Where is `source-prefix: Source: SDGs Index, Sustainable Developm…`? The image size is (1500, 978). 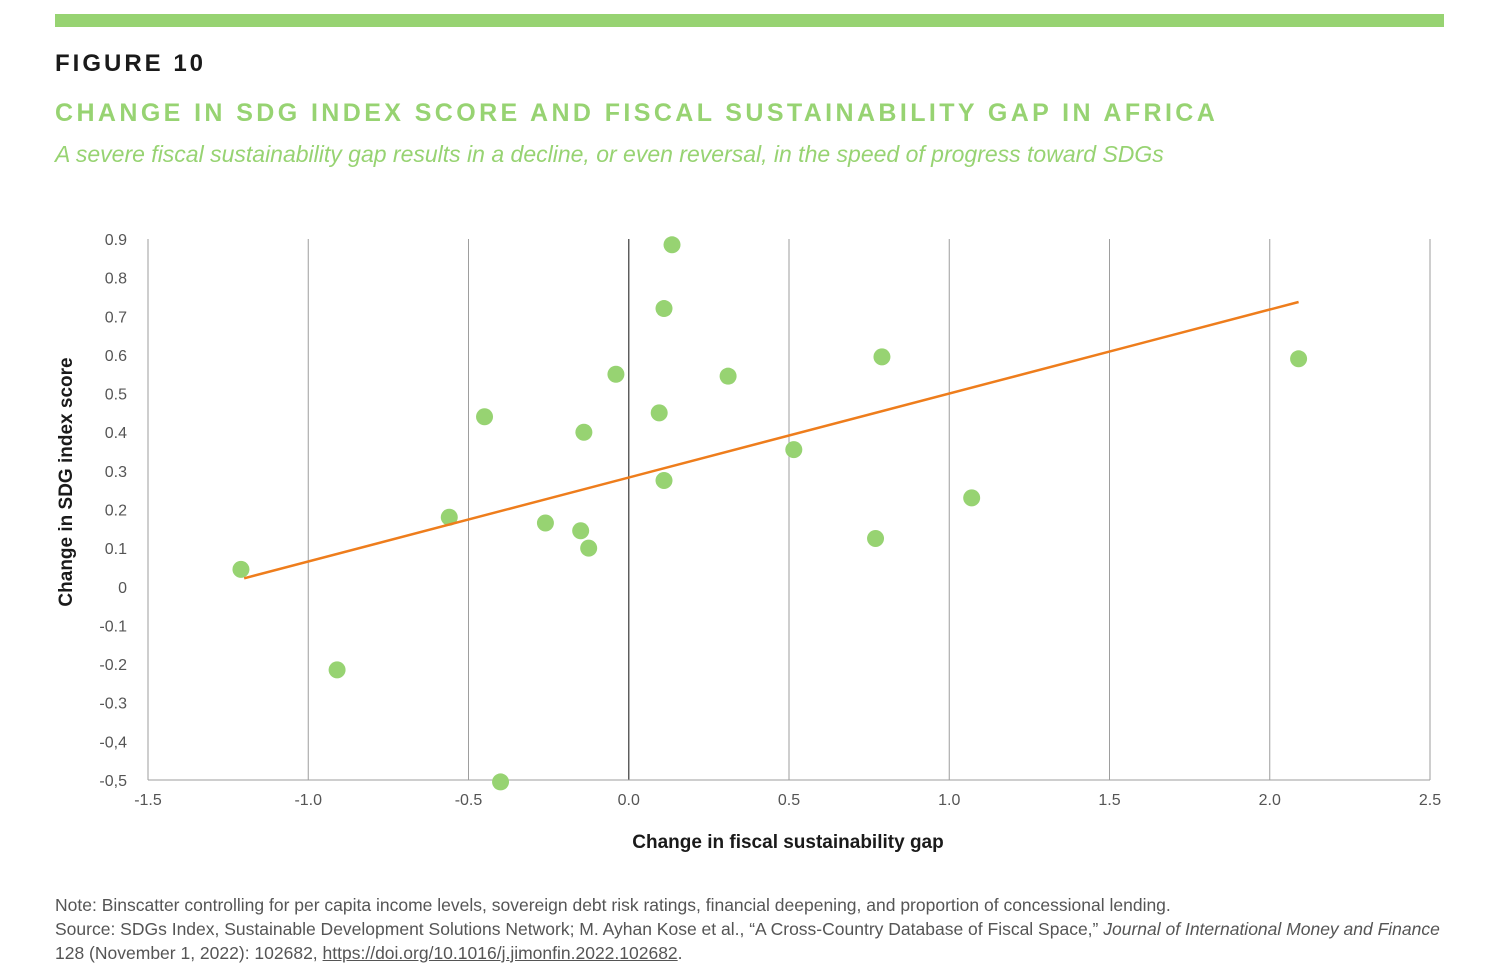
source-prefix: Source: SDGs Index, Sustainable Developm… is located at coordinates (577, 929).